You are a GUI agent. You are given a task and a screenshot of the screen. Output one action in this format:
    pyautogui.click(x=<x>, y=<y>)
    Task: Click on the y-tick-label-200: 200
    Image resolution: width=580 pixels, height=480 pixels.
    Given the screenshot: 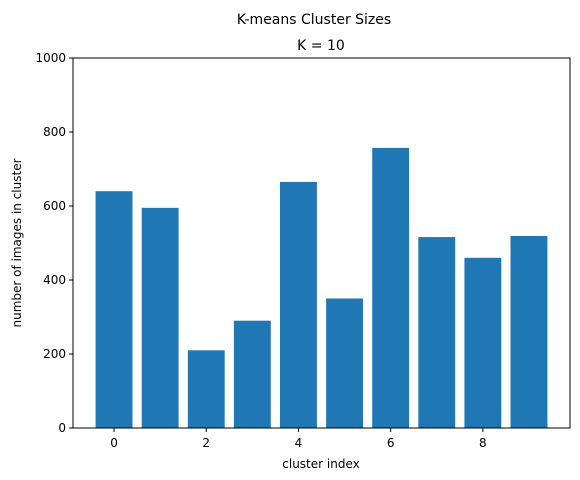 What is the action you would take?
    pyautogui.click(x=54, y=354)
    